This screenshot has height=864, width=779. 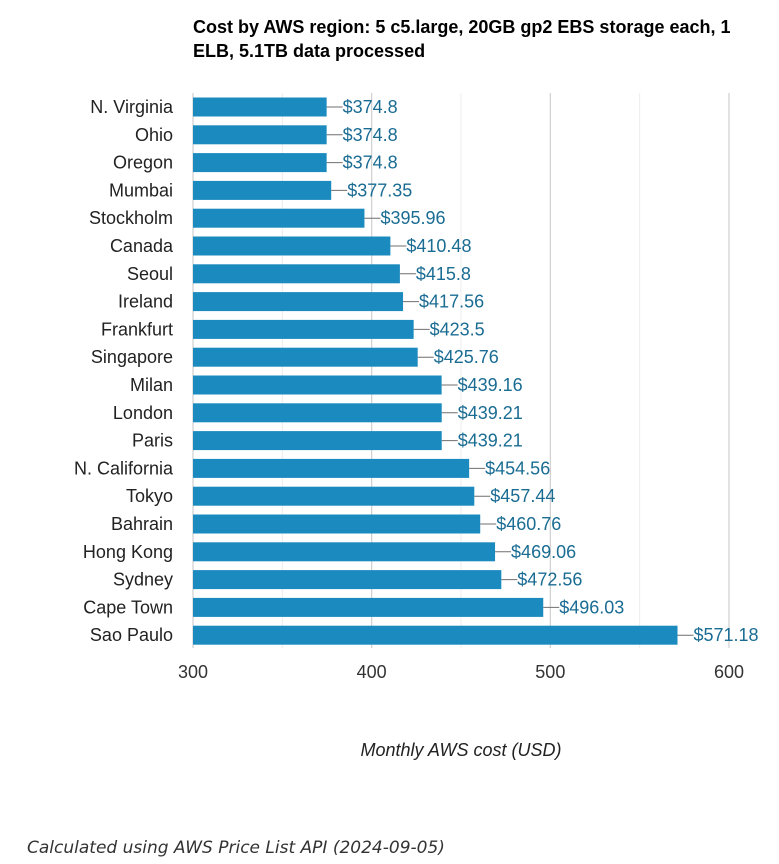 I want to click on category-label: Milan, so click(x=151, y=385).